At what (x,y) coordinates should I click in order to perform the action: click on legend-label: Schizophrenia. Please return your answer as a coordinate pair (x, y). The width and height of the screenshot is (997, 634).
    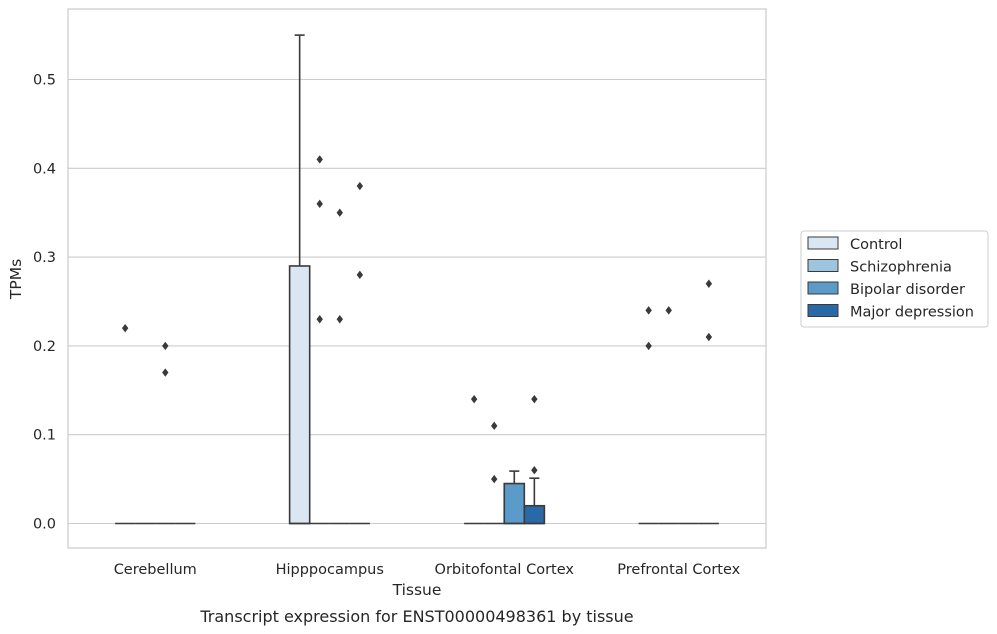
    Looking at the image, I should click on (901, 268).